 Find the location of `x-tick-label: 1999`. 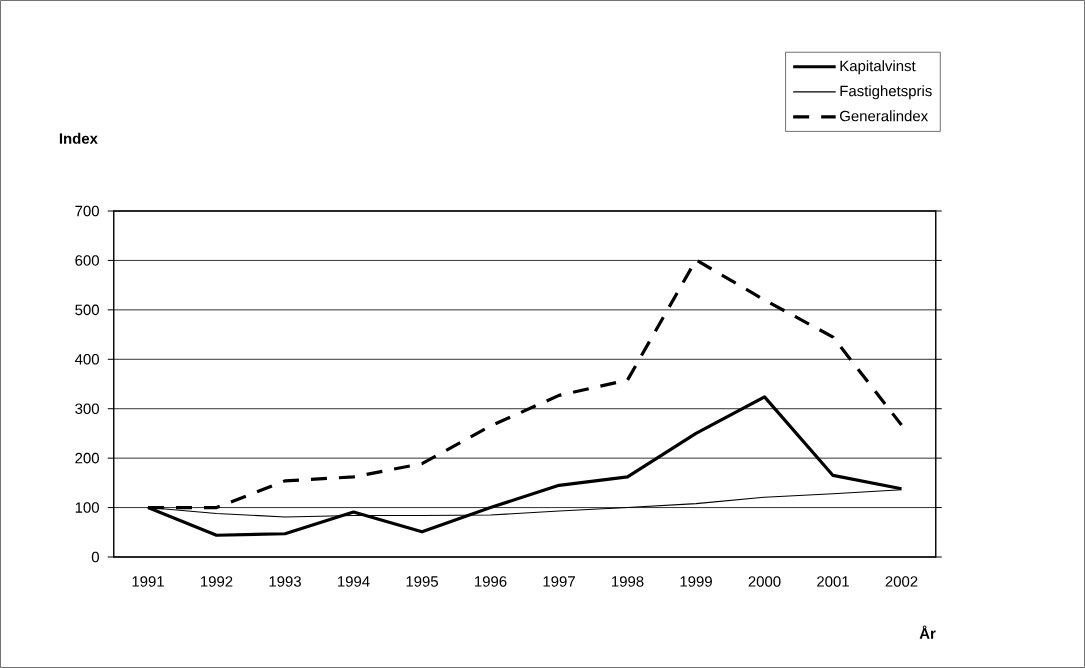

x-tick-label: 1999 is located at coordinates (696, 581).